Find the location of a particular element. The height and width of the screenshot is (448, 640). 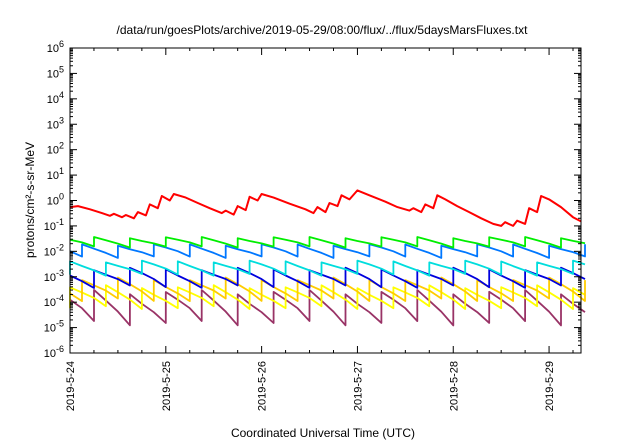

y-tick-label: 10⁴ is located at coordinates (55, 98).